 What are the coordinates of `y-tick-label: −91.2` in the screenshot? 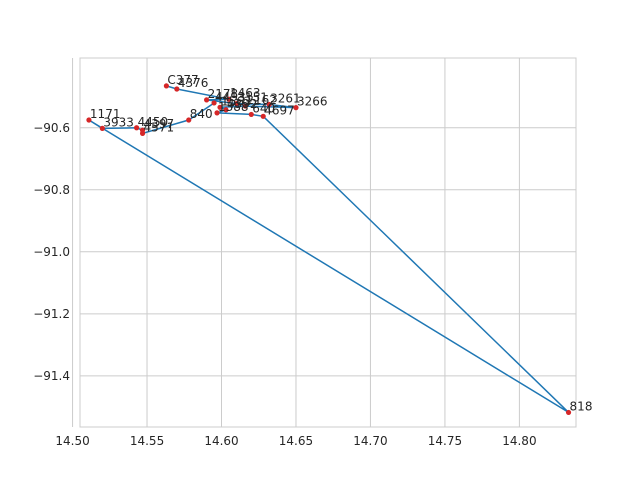 It's located at (51, 314).